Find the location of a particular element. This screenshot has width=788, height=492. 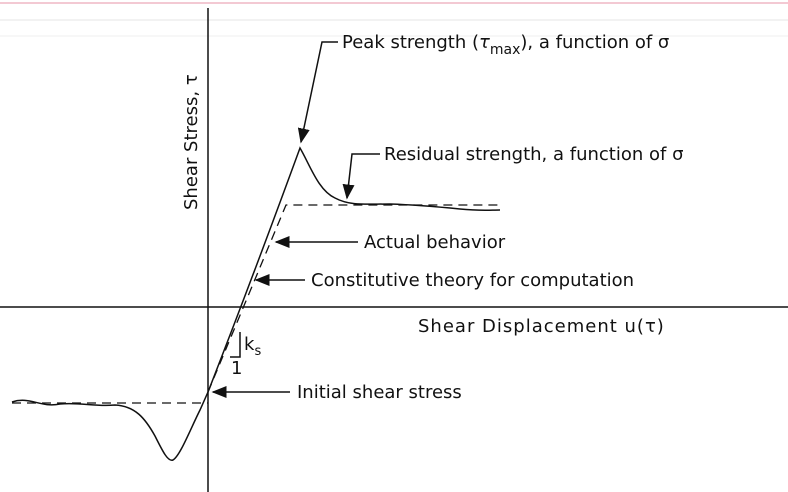

peak-text-after: ), a function of σ is located at coordinates (594, 42).